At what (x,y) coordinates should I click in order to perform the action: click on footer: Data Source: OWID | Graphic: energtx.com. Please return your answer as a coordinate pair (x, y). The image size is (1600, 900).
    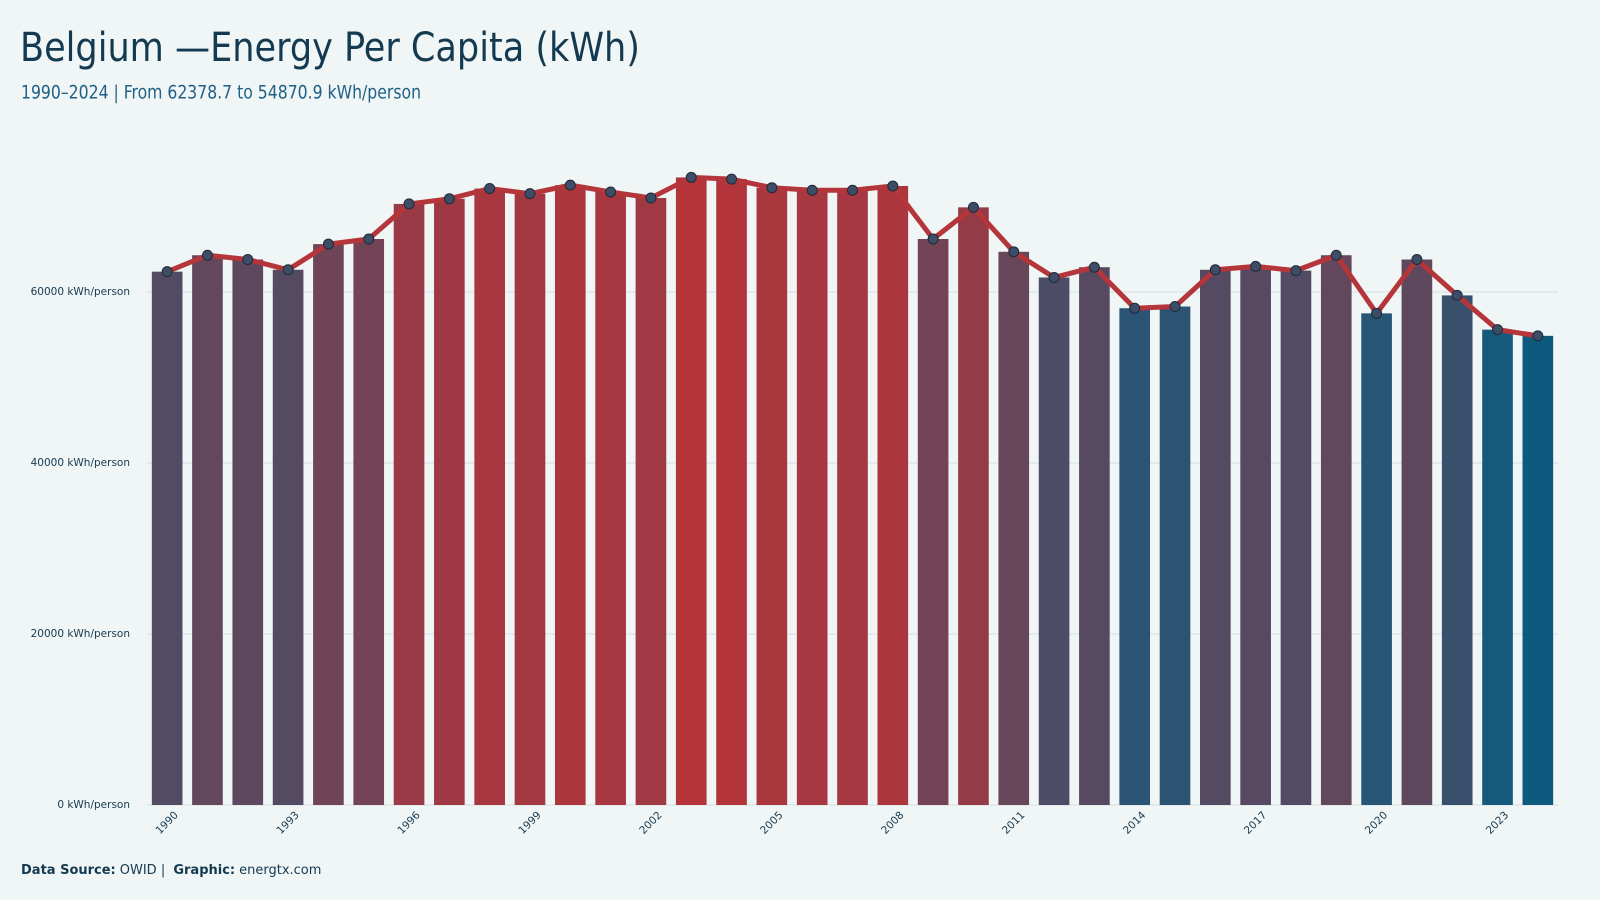
    Looking at the image, I should click on (171, 870).